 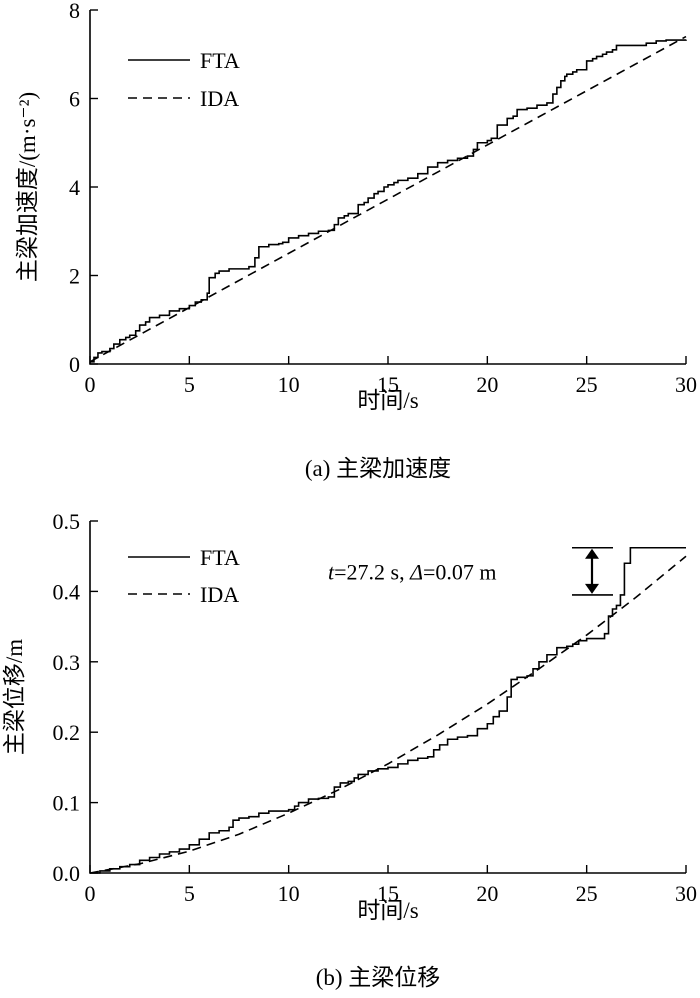 What do you see at coordinates (592, 588) in the screenshot?
I see `annotation-arrow-down-icon` at bounding box center [592, 588].